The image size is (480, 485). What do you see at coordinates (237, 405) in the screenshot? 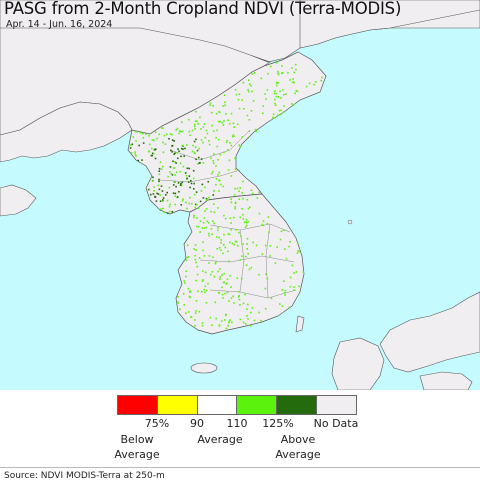
I see `legend-color-bar` at bounding box center [237, 405].